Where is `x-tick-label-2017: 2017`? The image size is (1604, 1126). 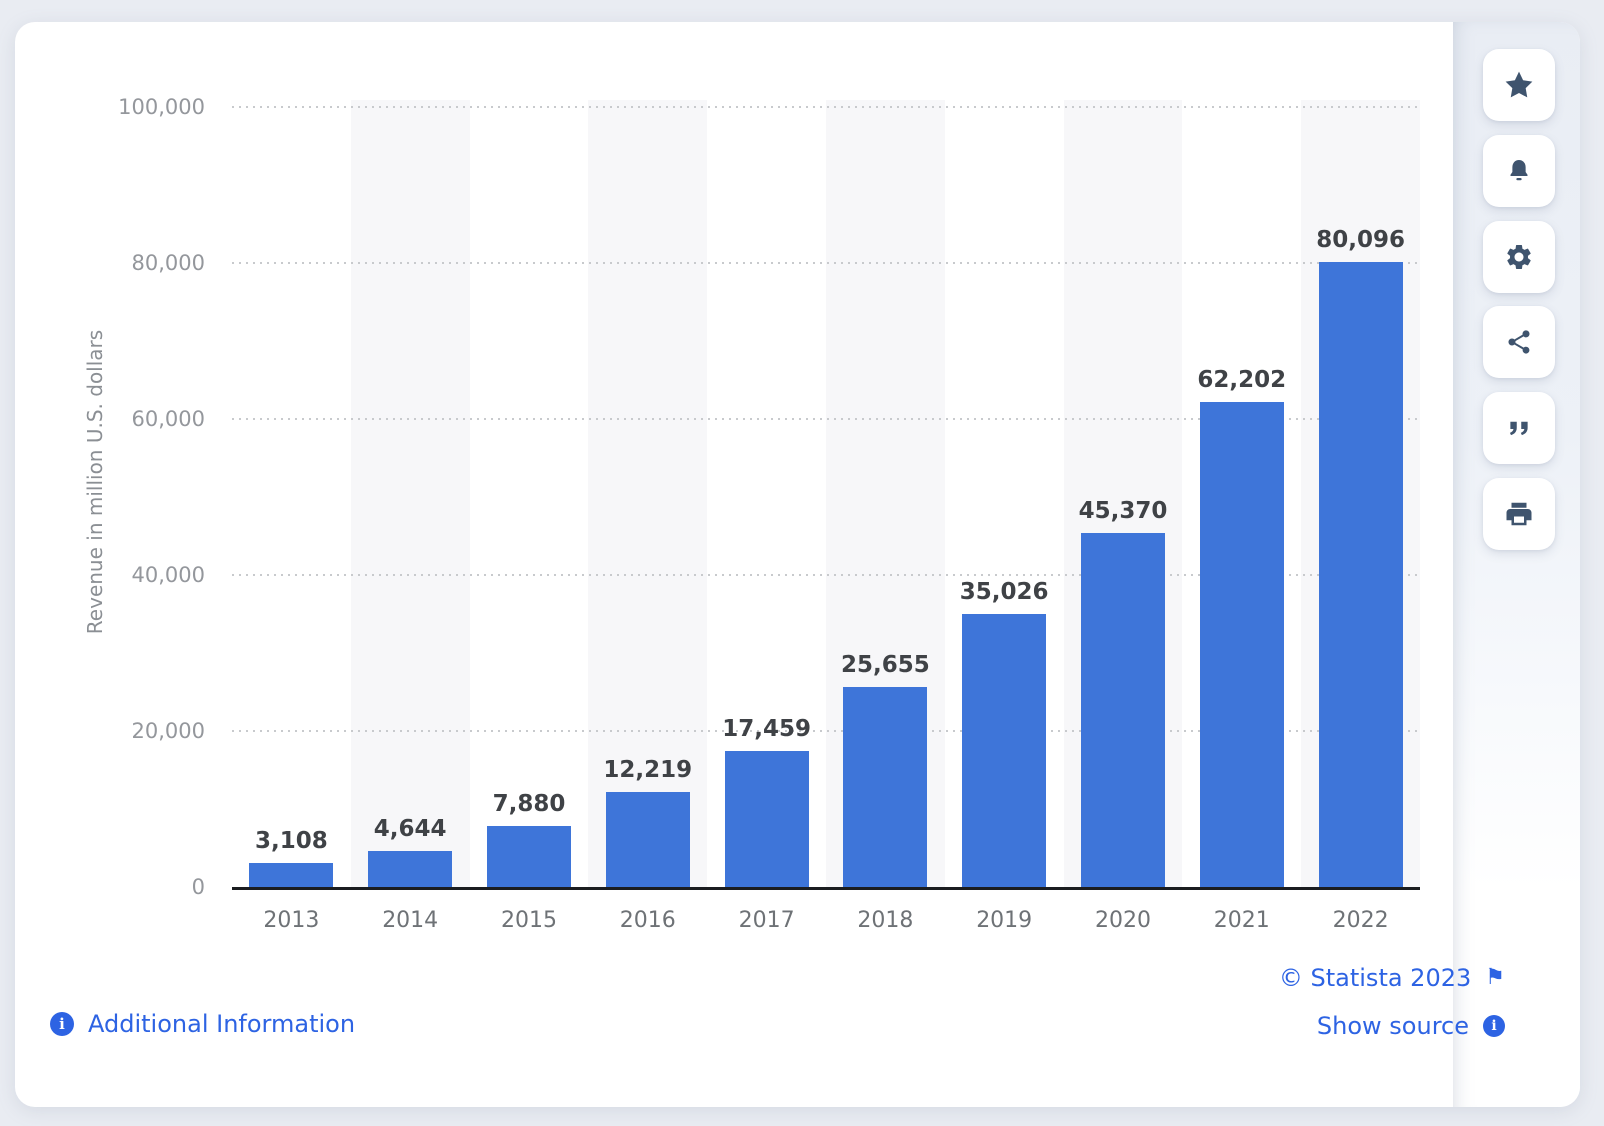 x-tick-label-2017: 2017 is located at coordinates (766, 920).